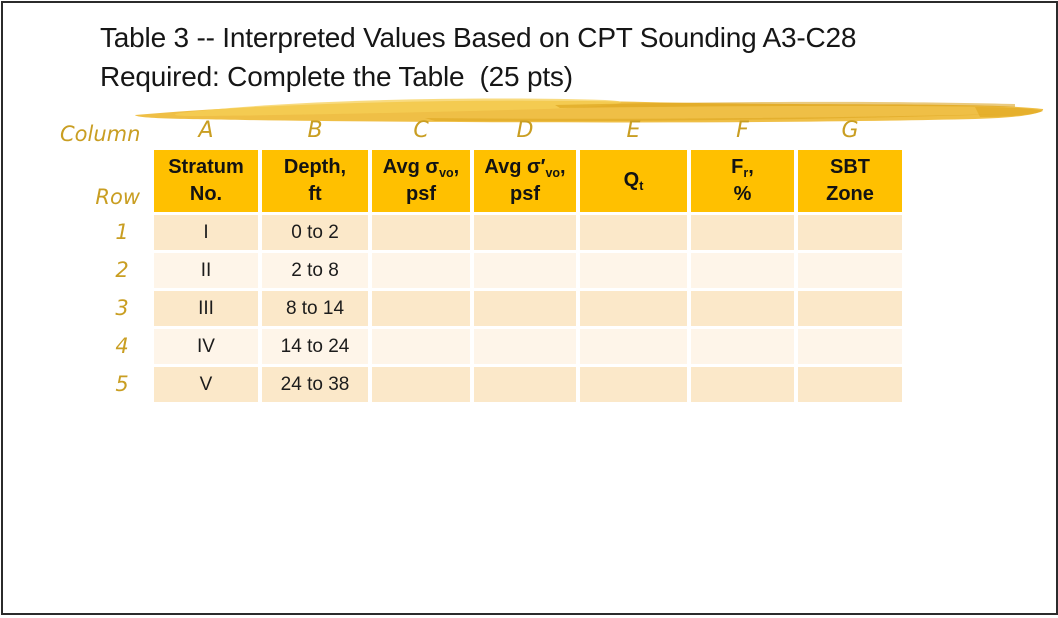 This screenshot has height=618, width=1058. Describe the element at coordinates (850, 181) in the screenshot. I see `header-sbt-zone: SBT Zone` at that location.